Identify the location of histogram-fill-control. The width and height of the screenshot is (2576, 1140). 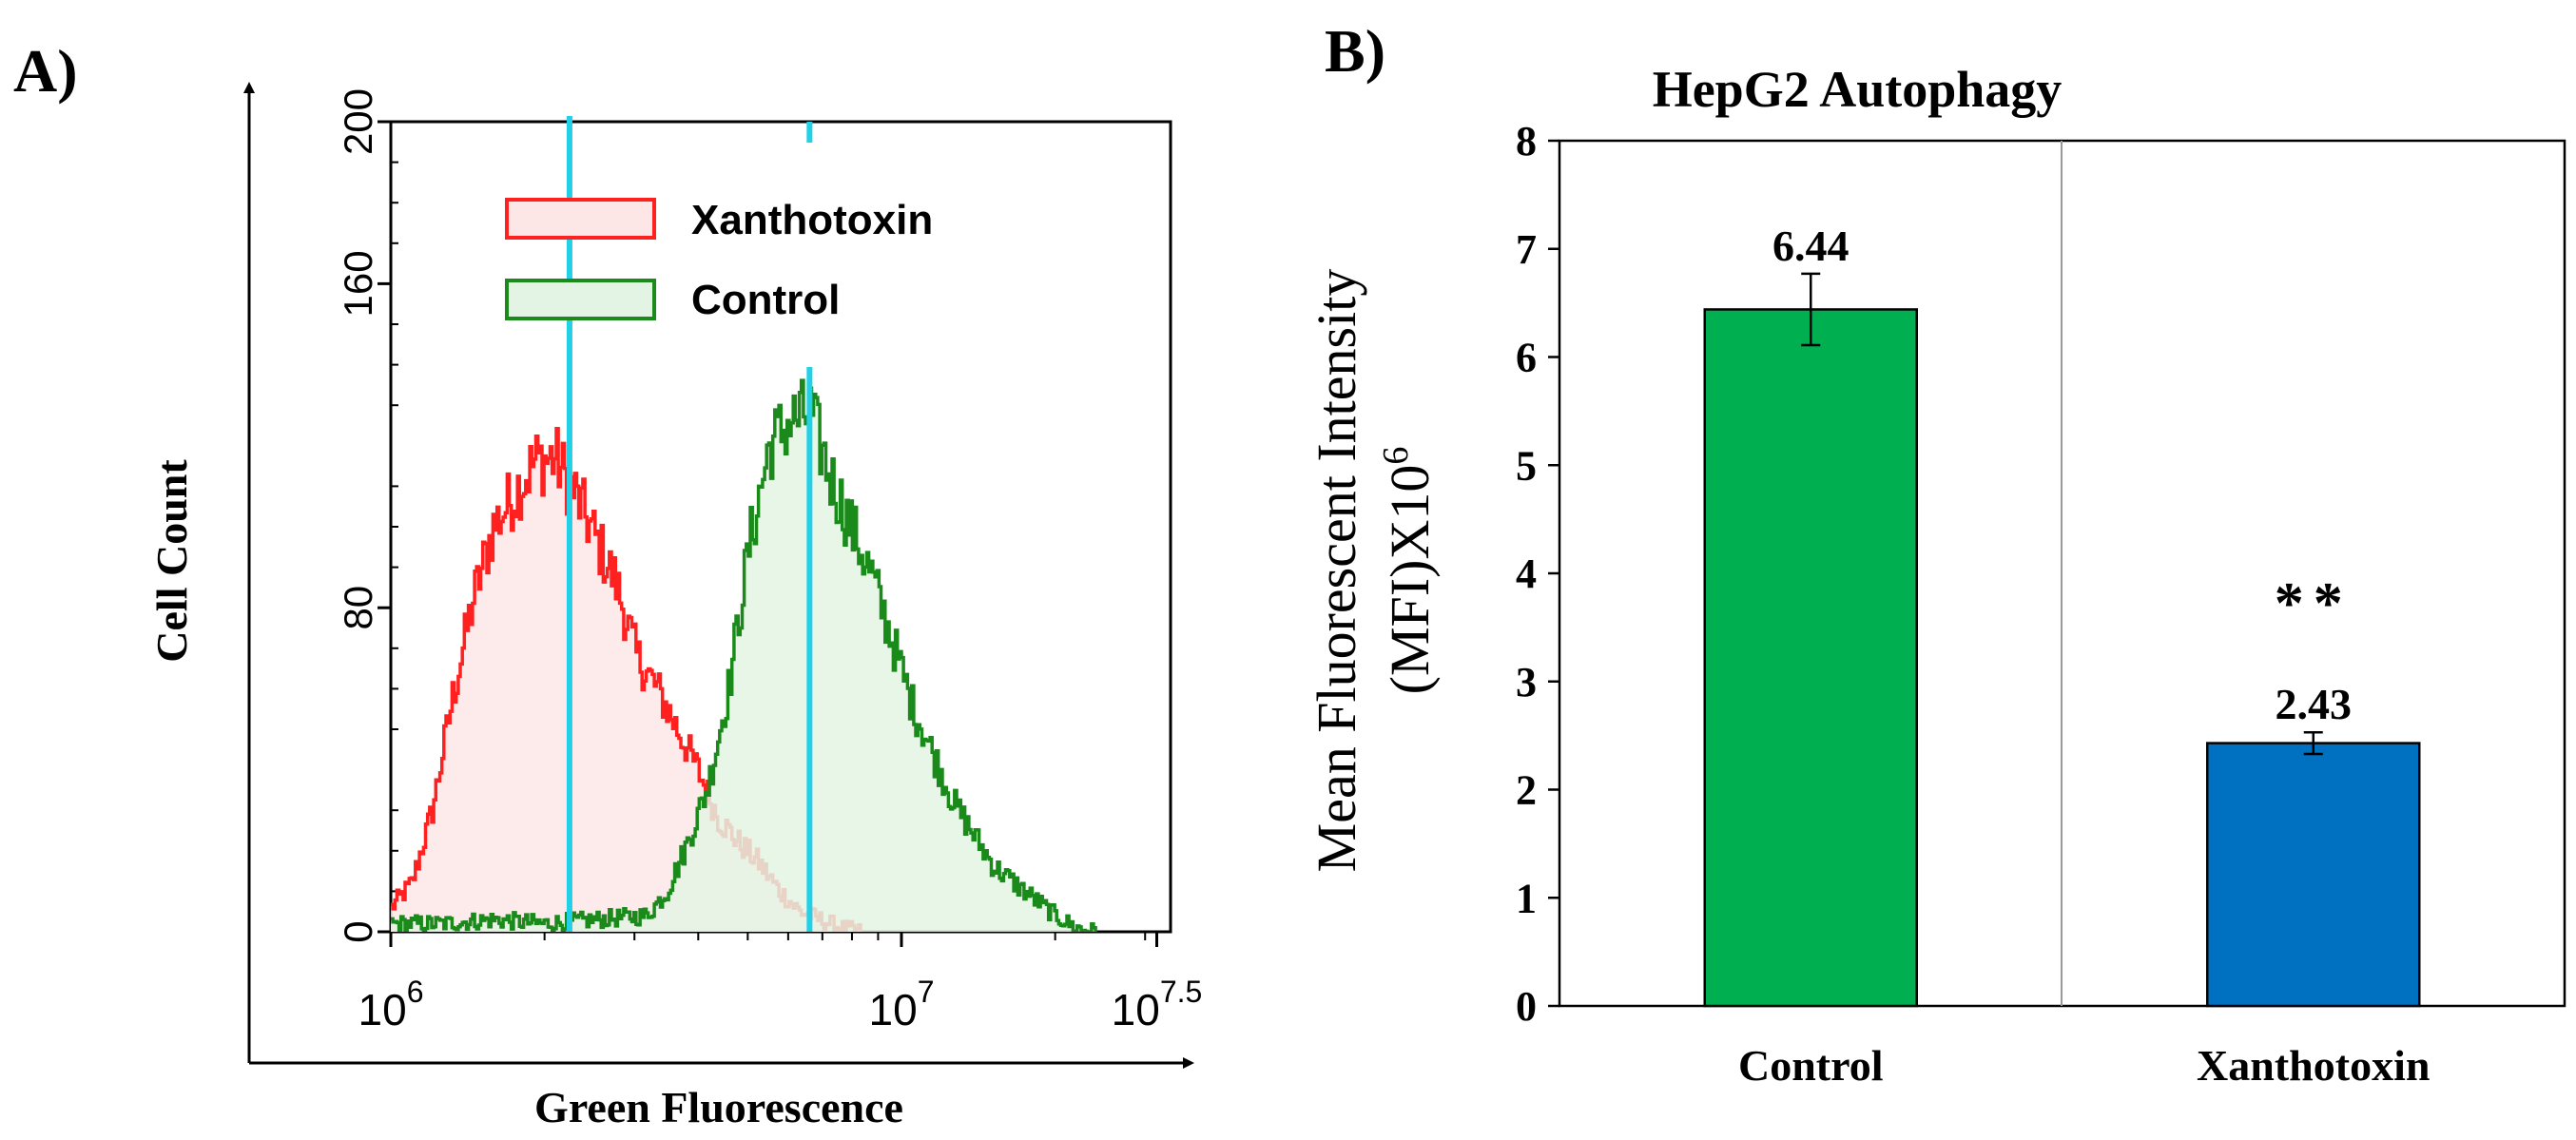
(743, 656).